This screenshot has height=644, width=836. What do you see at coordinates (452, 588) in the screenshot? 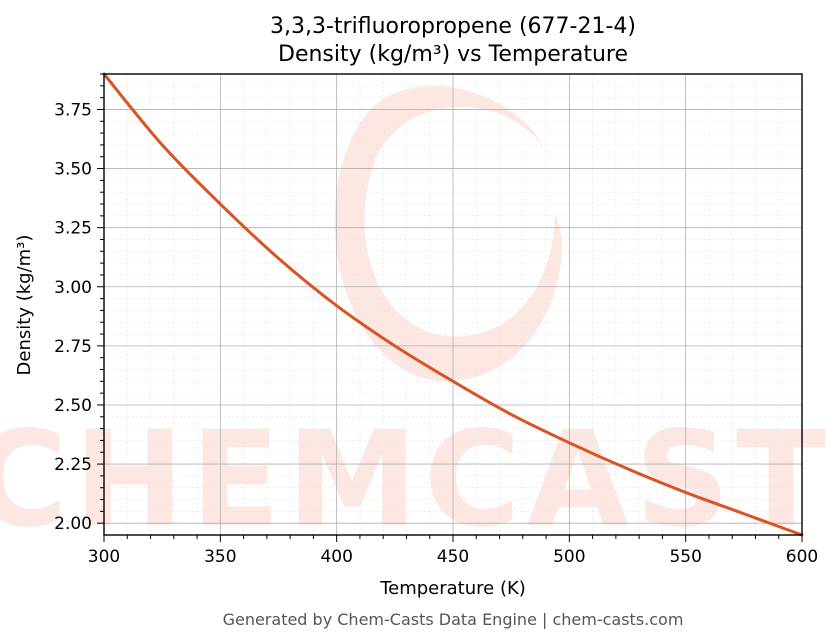
I see `x-axis-label: Temperature (K)` at bounding box center [452, 588].